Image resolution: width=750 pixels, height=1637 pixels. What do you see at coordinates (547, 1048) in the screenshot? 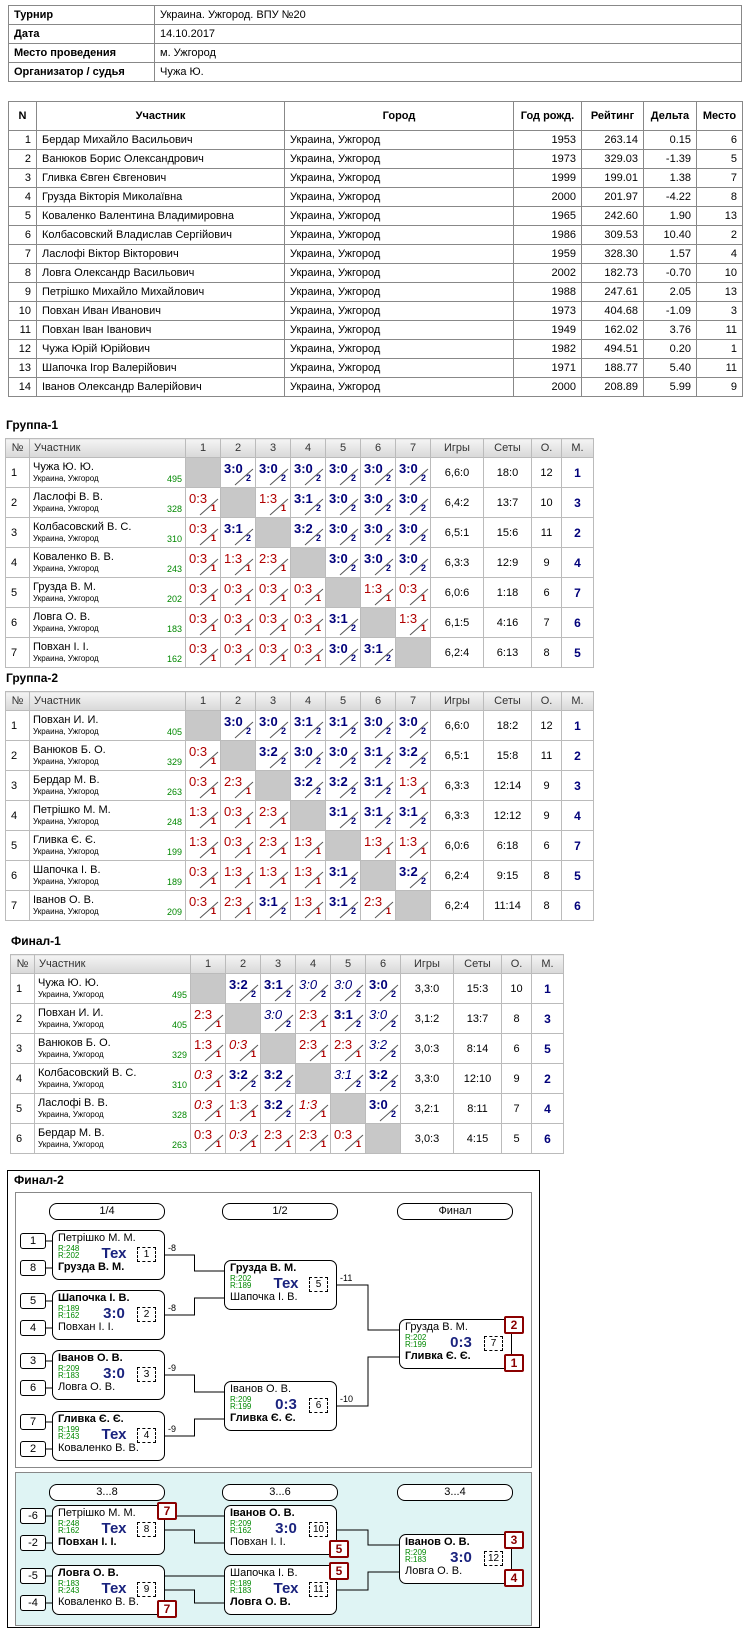
I see `place: 5` at bounding box center [547, 1048].